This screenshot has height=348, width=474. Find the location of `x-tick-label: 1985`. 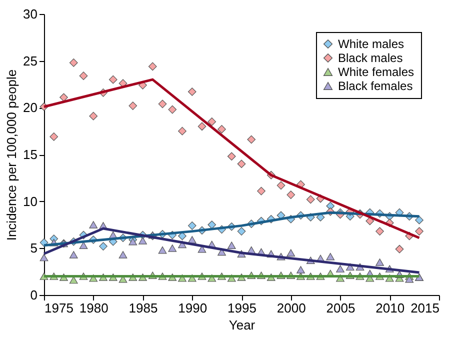

x-tick-label: 1985 is located at coordinates (143, 308).